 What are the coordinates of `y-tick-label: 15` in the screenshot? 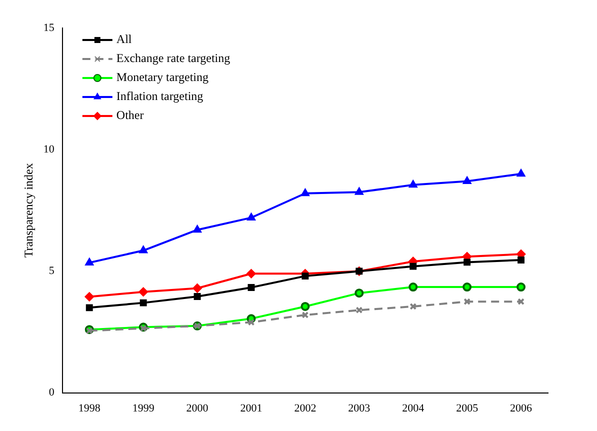 It's located at (49, 28).